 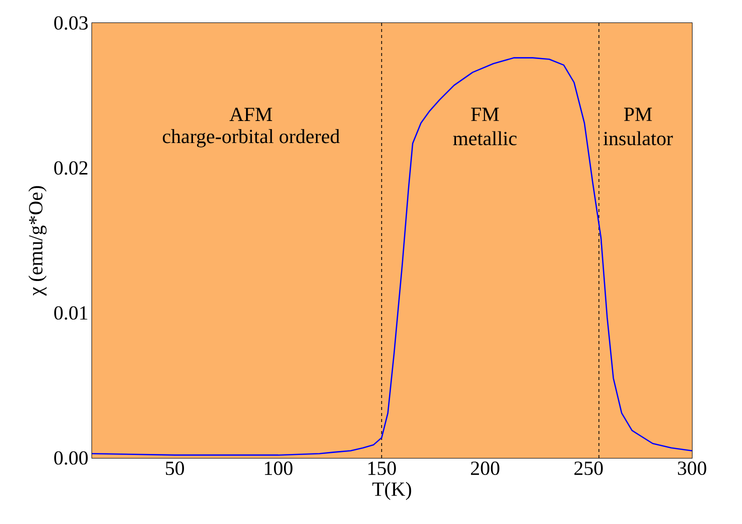 I want to click on annotation: FM, so click(x=485, y=114).